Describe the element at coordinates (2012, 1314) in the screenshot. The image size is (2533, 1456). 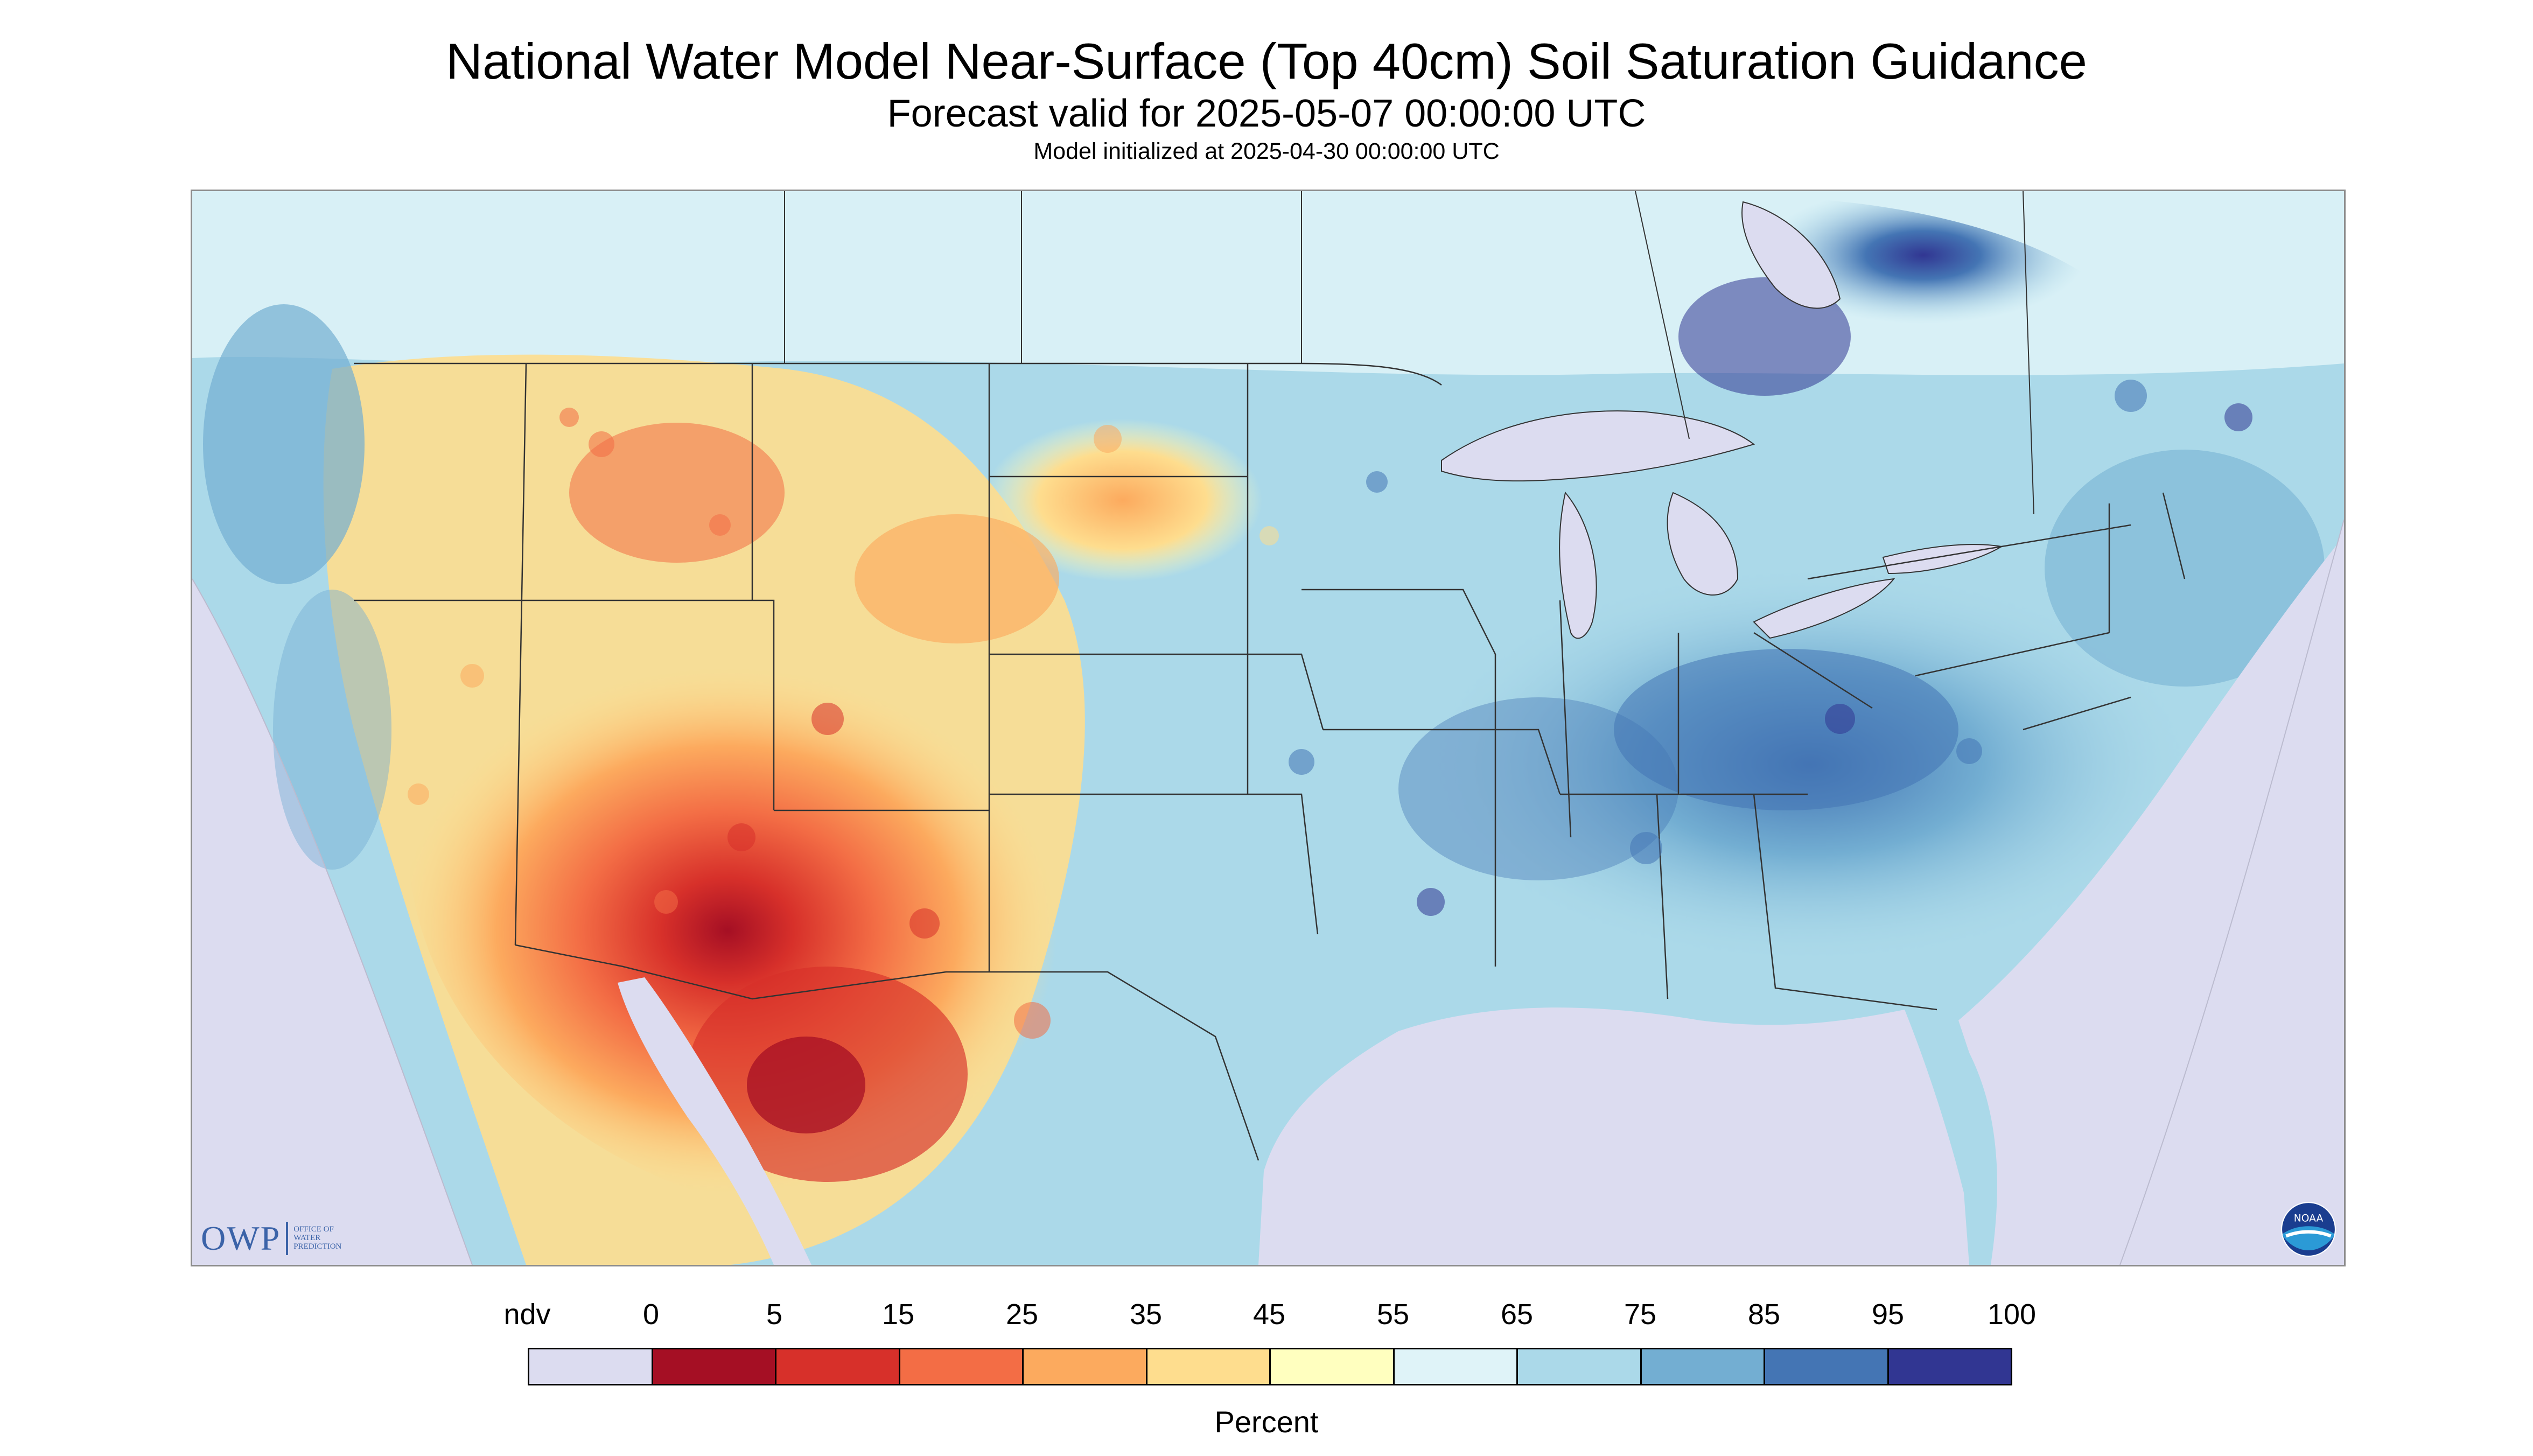
I see `legend-tick-label: 100` at that location.